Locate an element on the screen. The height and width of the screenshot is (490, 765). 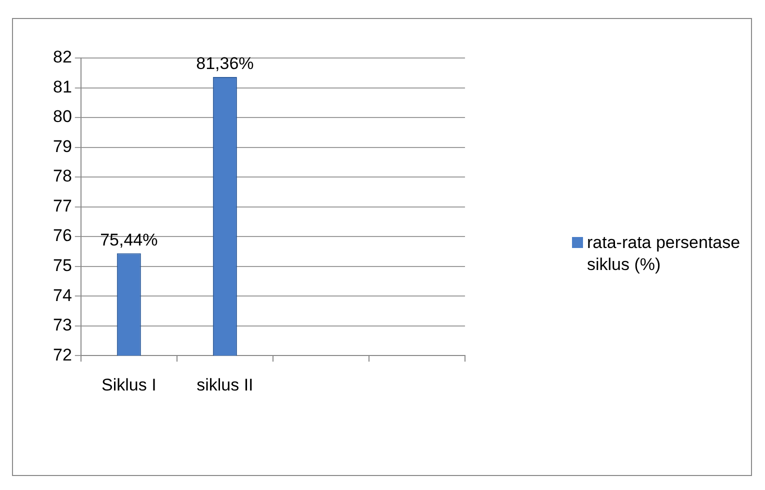
y-tick-label: 80 is located at coordinates (62, 116).